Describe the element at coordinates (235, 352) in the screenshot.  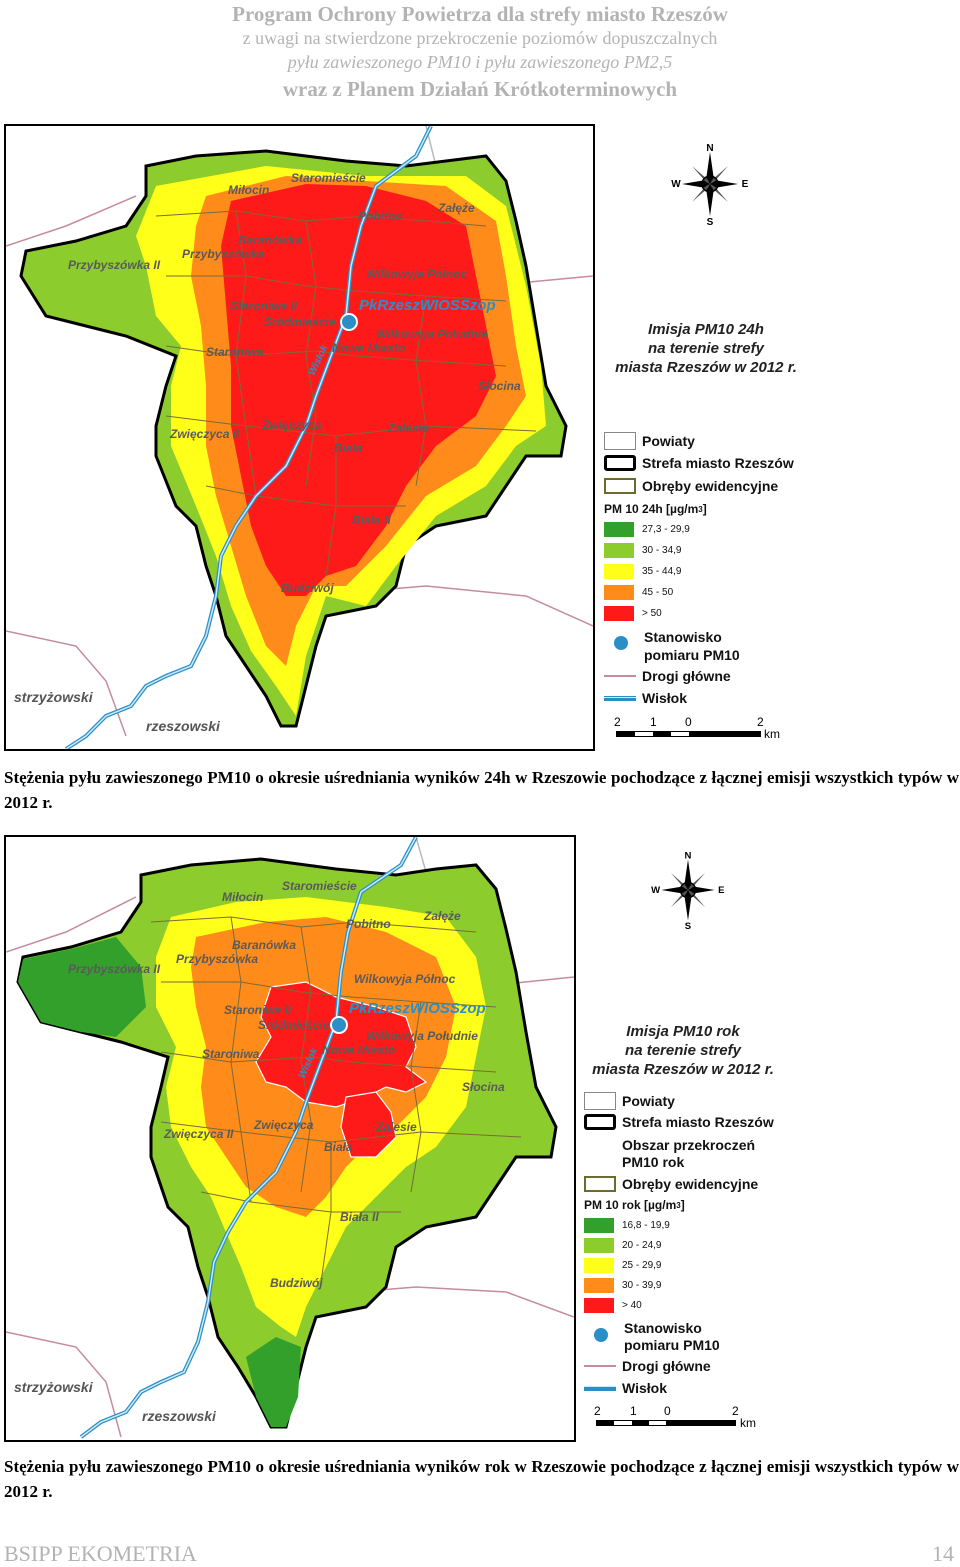
I see `place-label: Staroniwa` at that location.